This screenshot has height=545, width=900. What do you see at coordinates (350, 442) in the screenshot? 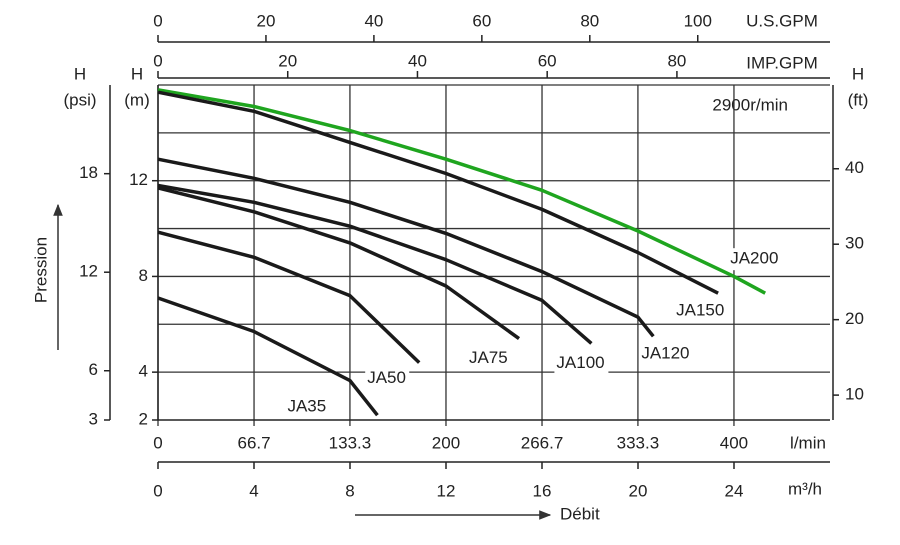
I see `x-tick-label: 133.3` at bounding box center [350, 442].